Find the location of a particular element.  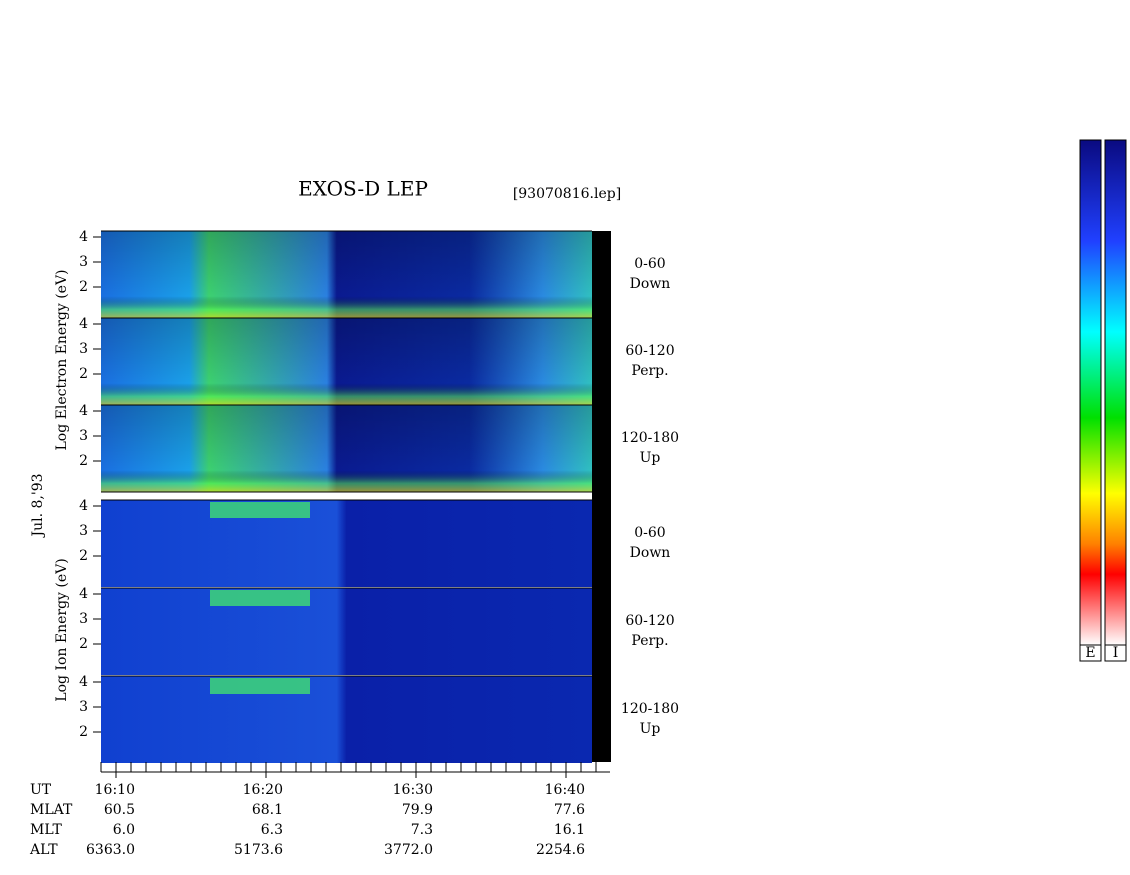

row-name: MLAT is located at coordinates (51, 810).